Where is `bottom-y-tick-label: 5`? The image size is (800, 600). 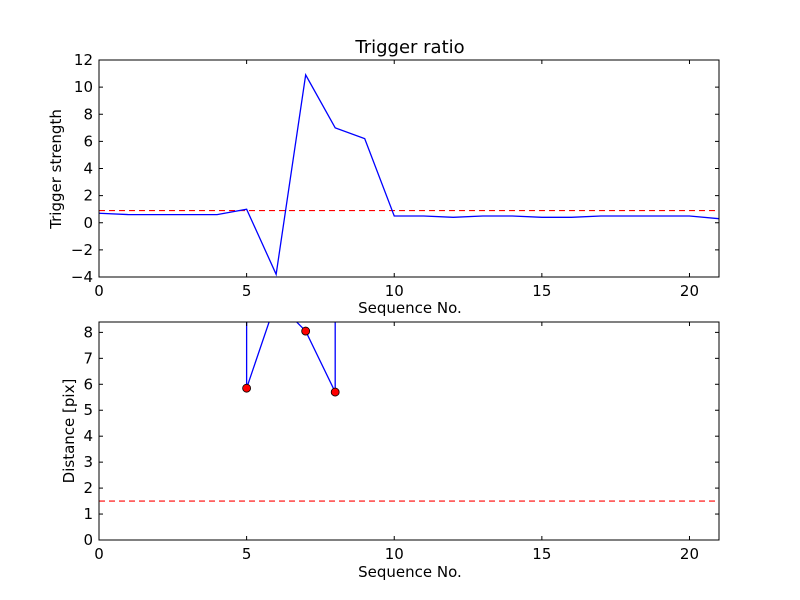
bottom-y-tick-label: 5 is located at coordinates (88, 410).